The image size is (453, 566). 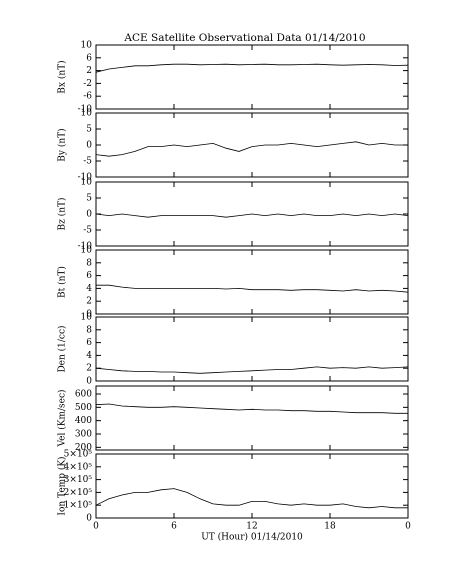 What do you see at coordinates (62, 144) in the screenshot?
I see `y-axis-label: By (nT)` at bounding box center [62, 144].